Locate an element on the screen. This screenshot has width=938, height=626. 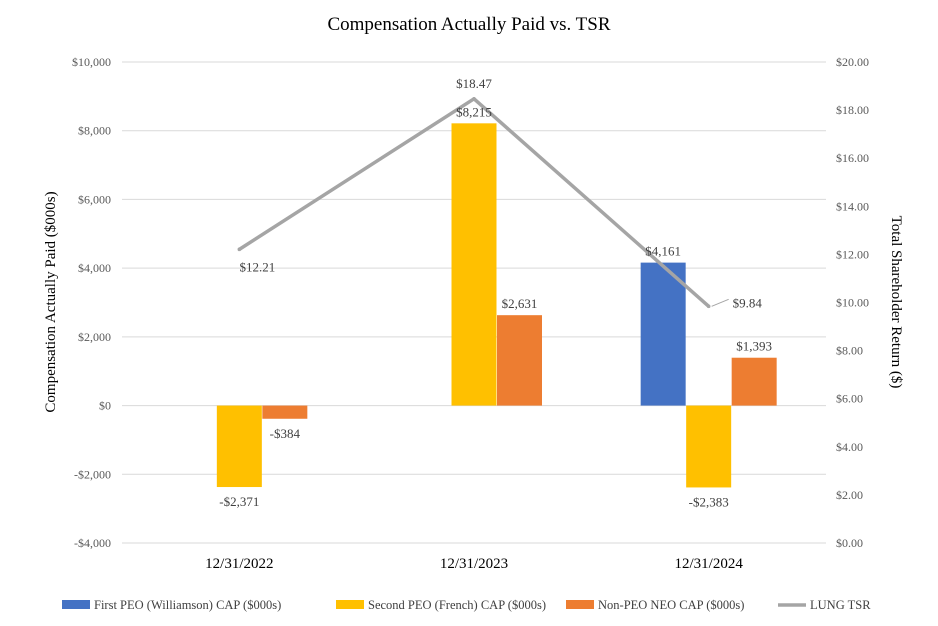
legend-entry: LUNG TSR is located at coordinates (840, 605).